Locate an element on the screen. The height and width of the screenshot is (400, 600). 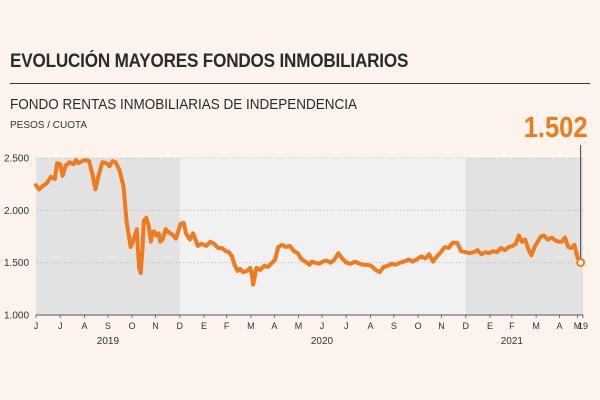
x-tick-label-16: O is located at coordinates (418, 326).